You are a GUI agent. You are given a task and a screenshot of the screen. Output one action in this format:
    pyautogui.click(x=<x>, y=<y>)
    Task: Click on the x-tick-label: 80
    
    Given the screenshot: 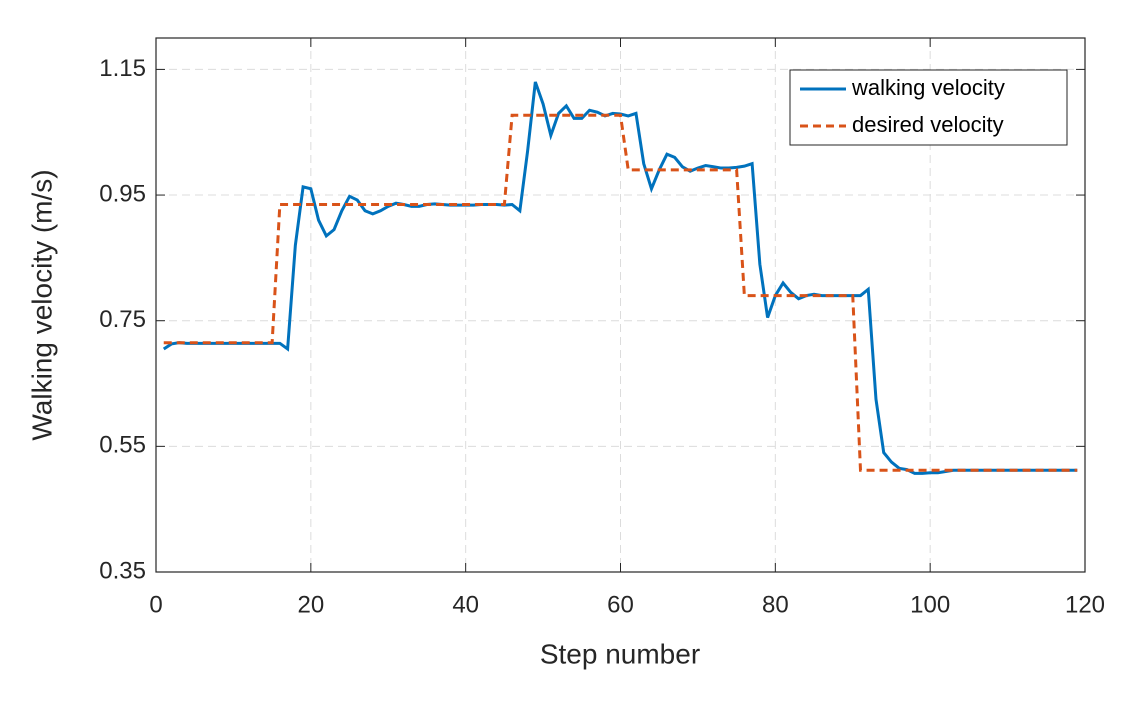 What is the action you would take?
    pyautogui.click(x=775, y=604)
    